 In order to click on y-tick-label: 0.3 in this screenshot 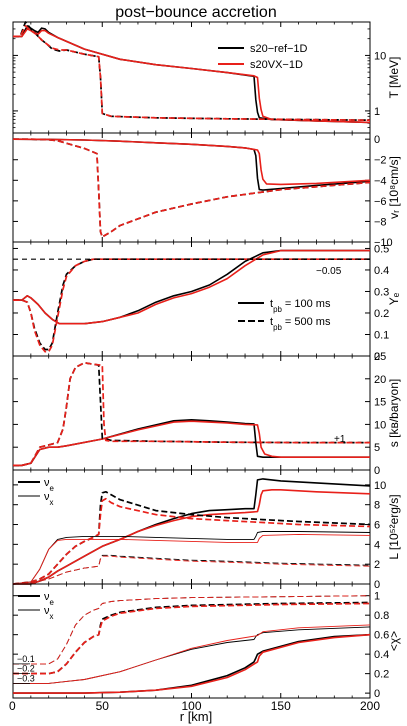, I will do `click(381, 292)`.